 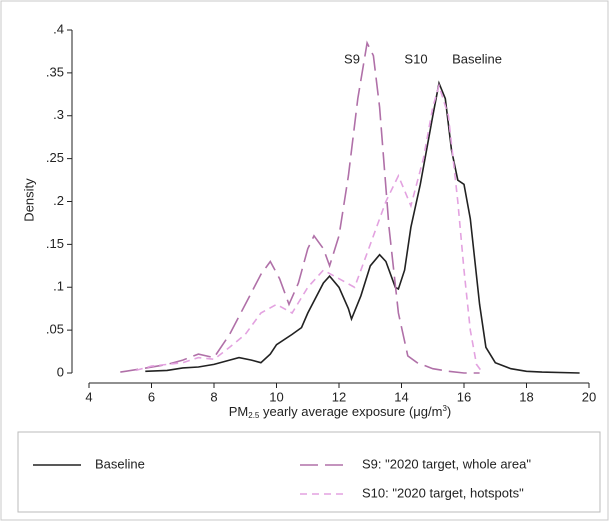 What do you see at coordinates (589, 396) in the screenshot?
I see `x-tick-label: 20` at bounding box center [589, 396].